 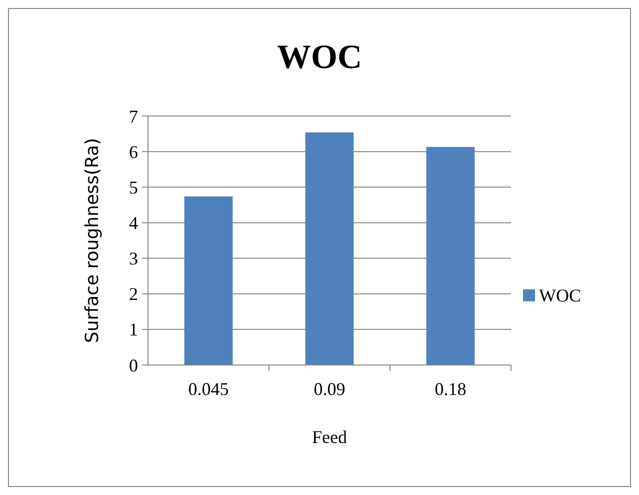 I want to click on legend-label: WOC, so click(x=560, y=296).